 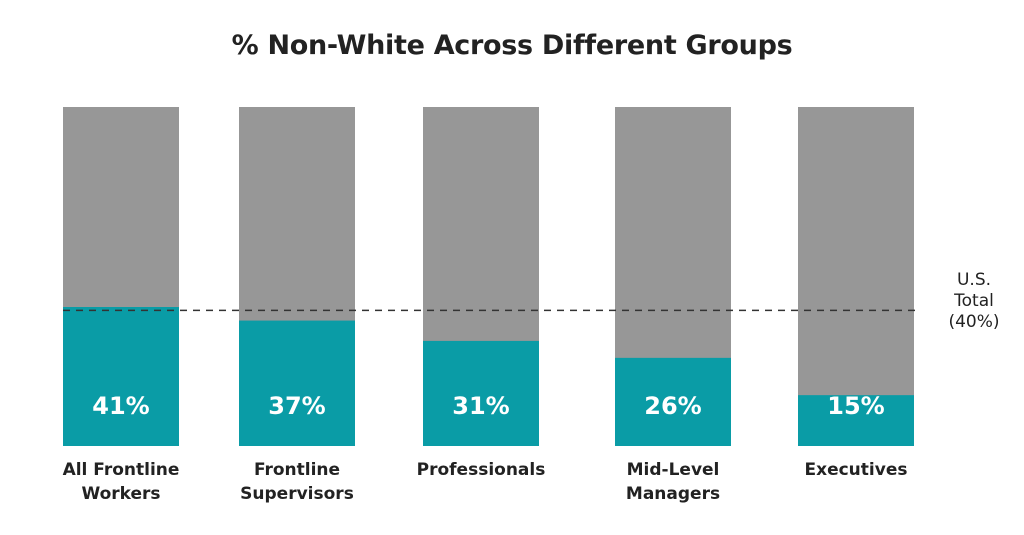 I want to click on category-label: Executives, so click(x=856, y=470).